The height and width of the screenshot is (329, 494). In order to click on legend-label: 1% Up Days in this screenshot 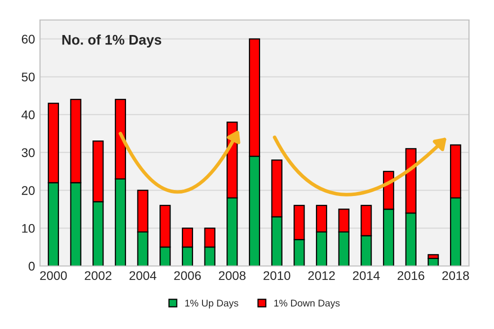, I will do `click(211, 304)`.